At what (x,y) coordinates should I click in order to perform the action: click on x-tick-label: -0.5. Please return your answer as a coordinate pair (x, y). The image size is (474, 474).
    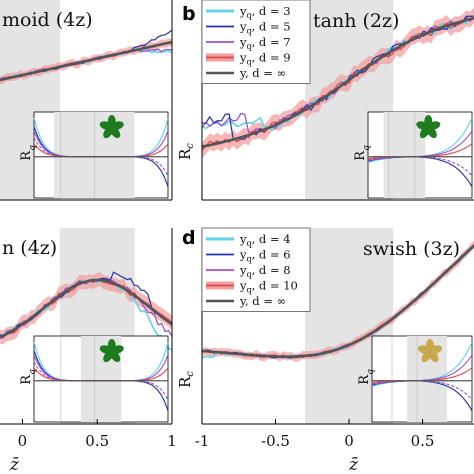
    Looking at the image, I should click on (275, 441).